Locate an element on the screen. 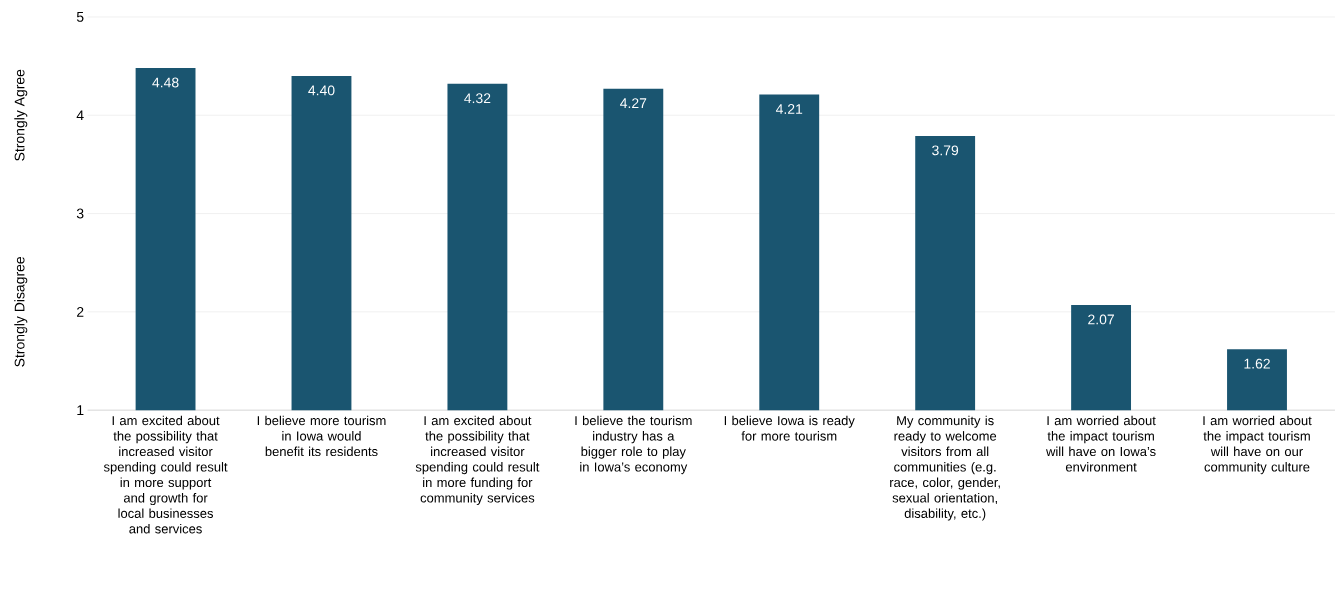 The height and width of the screenshot is (606, 1339). y-tick-label: 5 is located at coordinates (80, 17).